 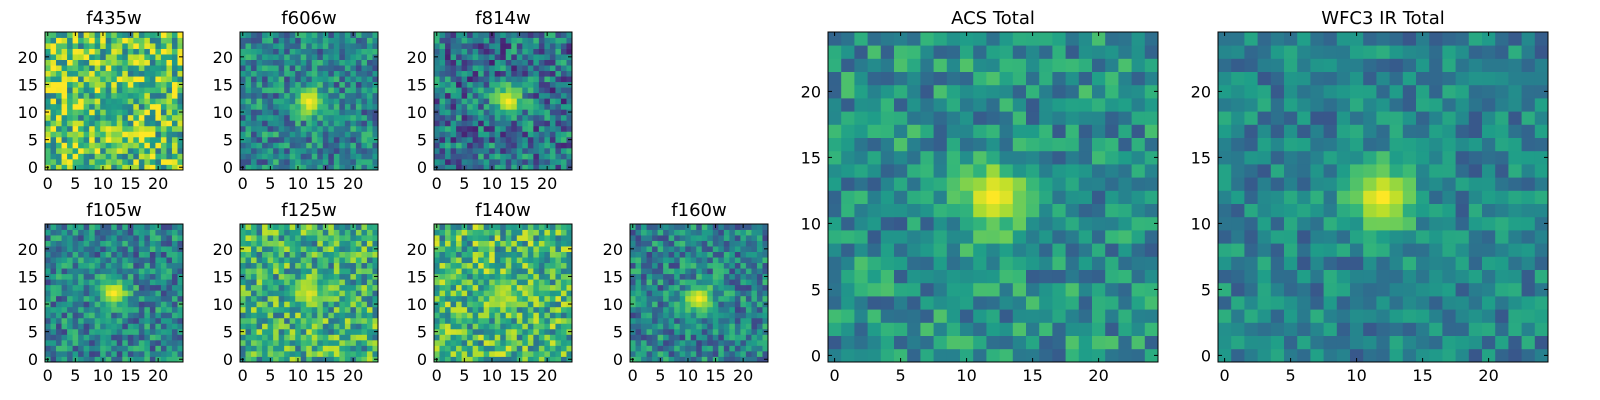 What do you see at coordinates (103, 375) in the screenshot?
I see `x-tick-label: 10` at bounding box center [103, 375].